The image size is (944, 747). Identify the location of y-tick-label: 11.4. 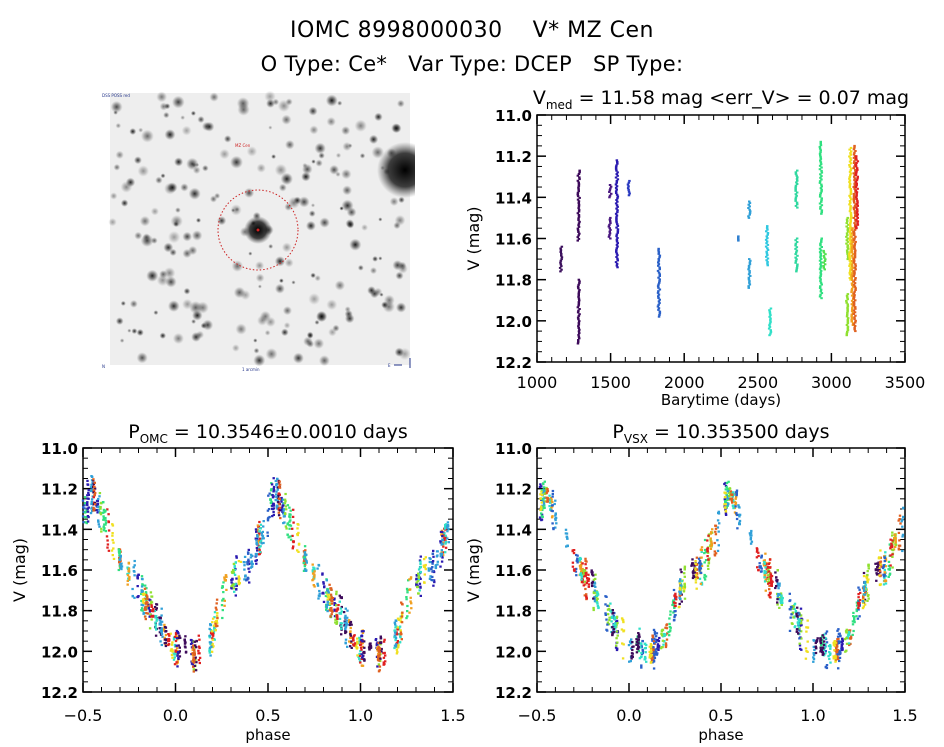
(513, 530).